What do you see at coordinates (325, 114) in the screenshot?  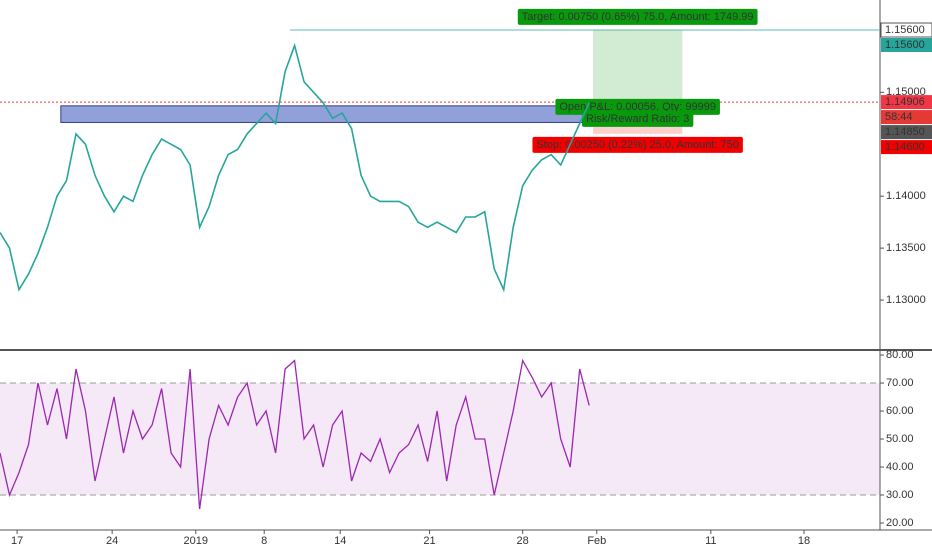 I see `support-zone` at bounding box center [325, 114].